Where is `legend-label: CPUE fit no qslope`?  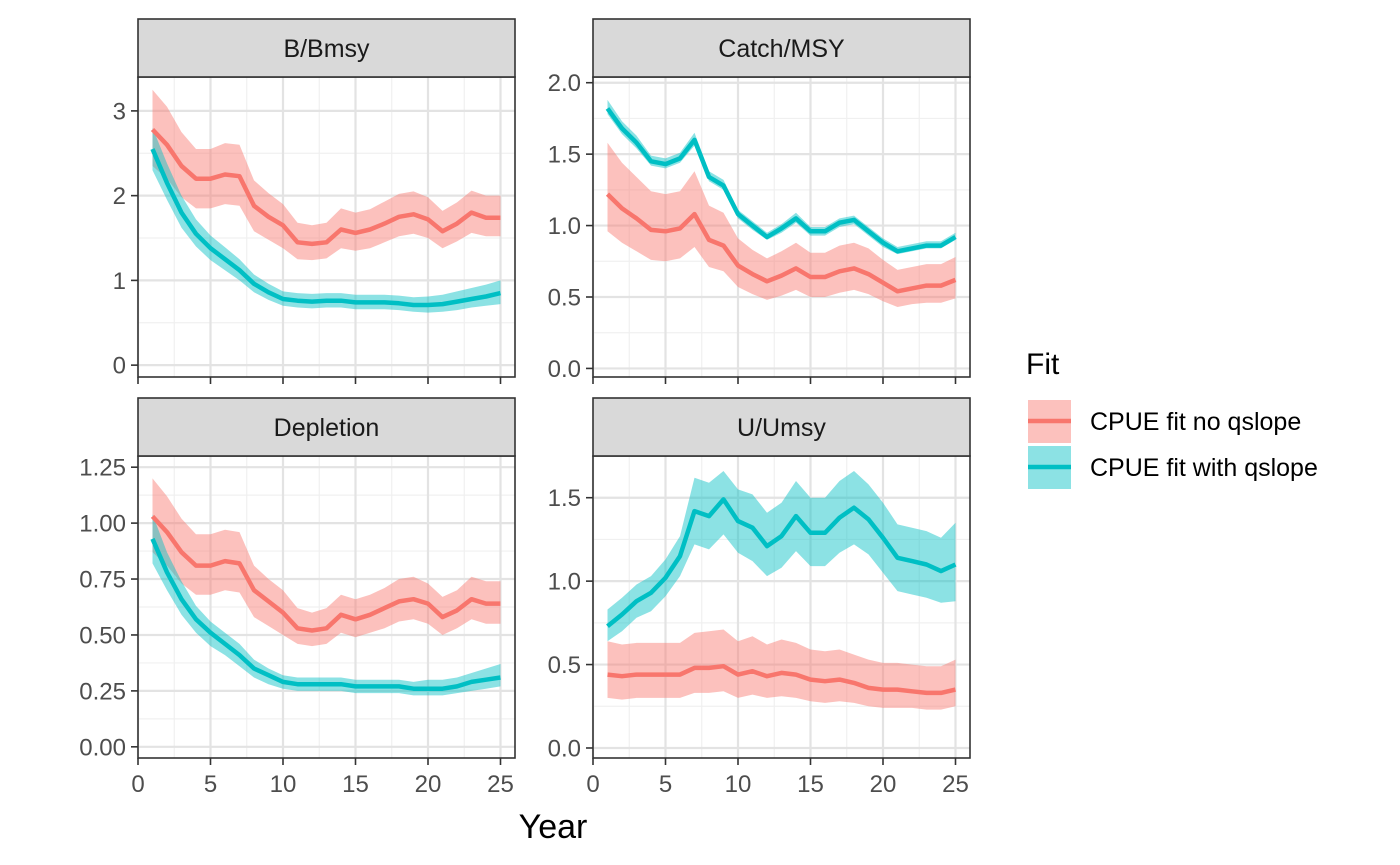
legend-label: CPUE fit no qslope is located at coordinates (1195, 422).